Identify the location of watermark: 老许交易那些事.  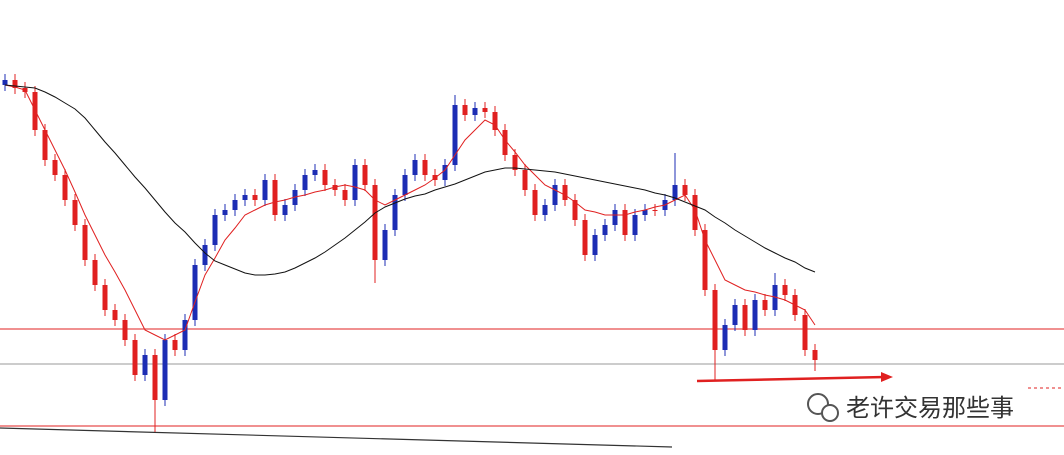
(910, 407).